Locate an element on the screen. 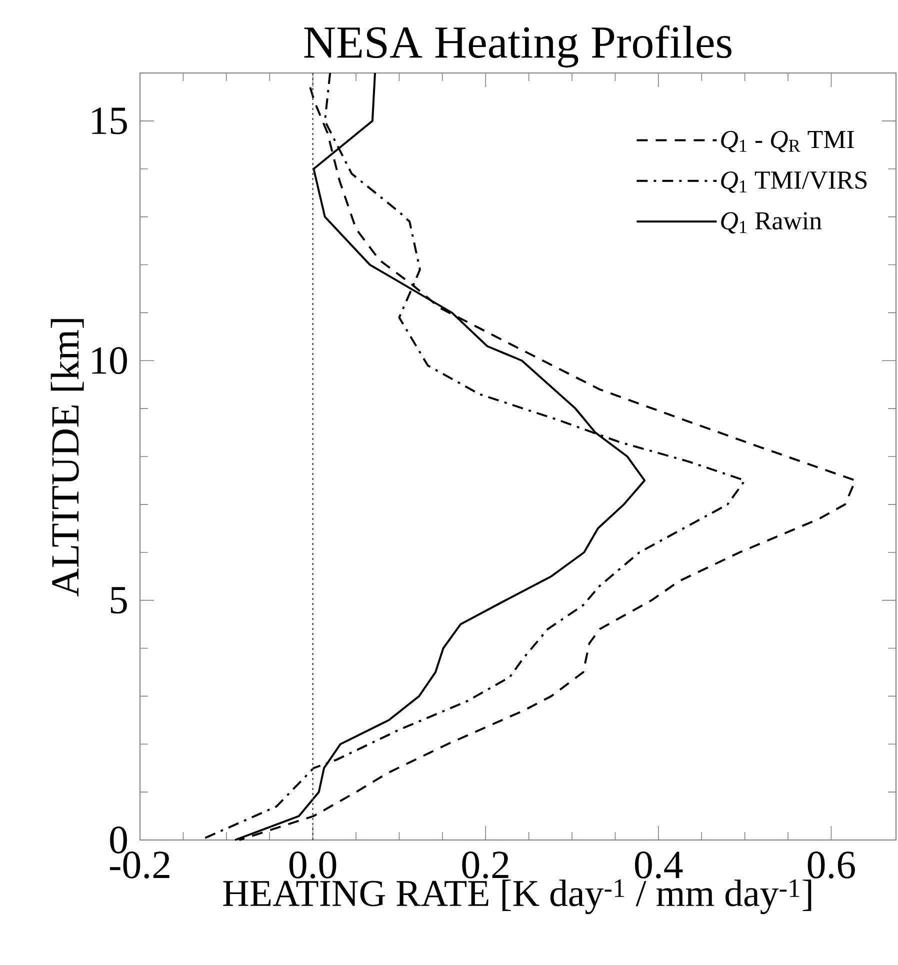 The height and width of the screenshot is (965, 898). x-tick-label: 0.4 is located at coordinates (659, 865).